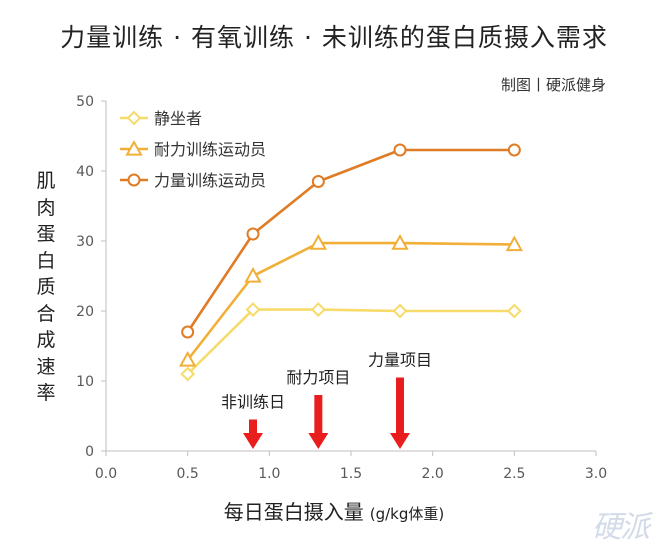 Image resolution: width=668 pixels, height=554 pixels. I want to click on y-tick-label: 0, so click(89, 452).